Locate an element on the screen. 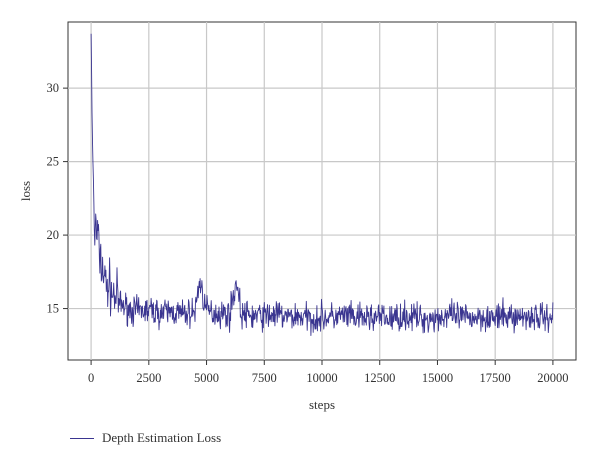 Image resolution: width=600 pixels, height=466 pixels. x-tick-label: 2500 is located at coordinates (148, 378).